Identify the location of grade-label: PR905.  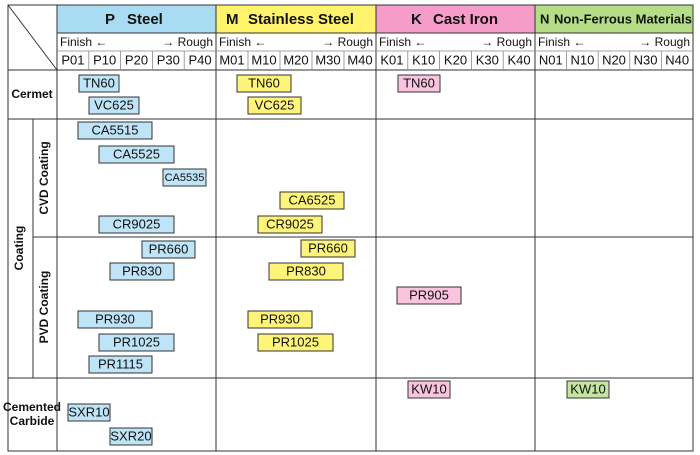
(429, 294).